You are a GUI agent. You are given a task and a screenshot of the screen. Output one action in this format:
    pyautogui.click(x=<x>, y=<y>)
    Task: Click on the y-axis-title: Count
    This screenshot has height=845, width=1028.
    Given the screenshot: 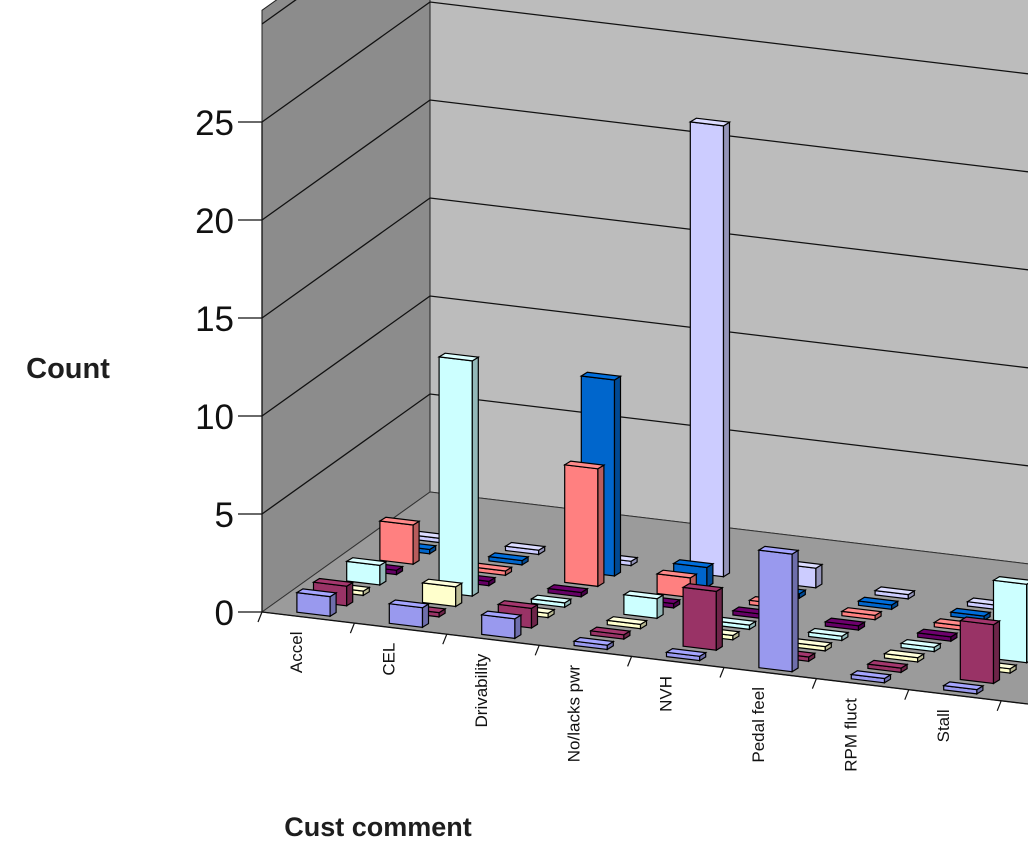 What is the action you would take?
    pyautogui.click(x=68, y=369)
    